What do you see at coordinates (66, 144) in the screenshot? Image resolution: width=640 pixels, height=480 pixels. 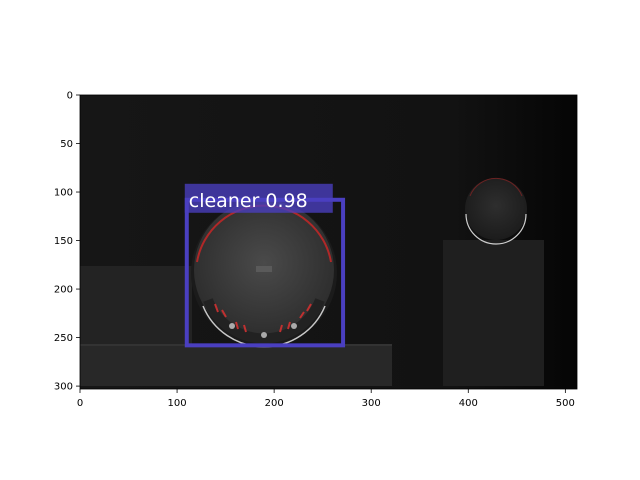 I see `y-tick-label: 50` at bounding box center [66, 144].